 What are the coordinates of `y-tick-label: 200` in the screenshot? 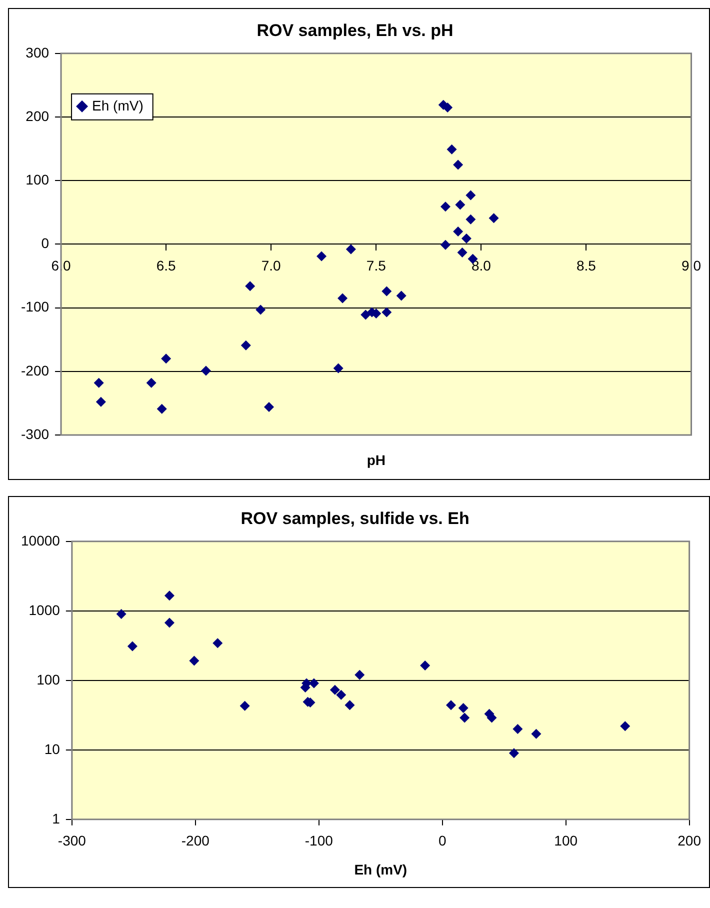 It's located at (38, 116).